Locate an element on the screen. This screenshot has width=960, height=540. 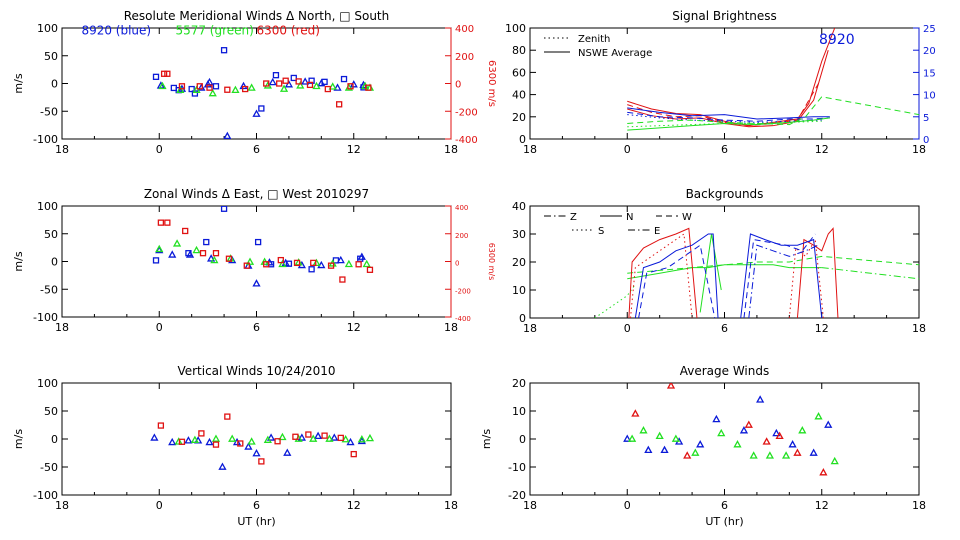
plot-frame is located at coordinates (724, 439).